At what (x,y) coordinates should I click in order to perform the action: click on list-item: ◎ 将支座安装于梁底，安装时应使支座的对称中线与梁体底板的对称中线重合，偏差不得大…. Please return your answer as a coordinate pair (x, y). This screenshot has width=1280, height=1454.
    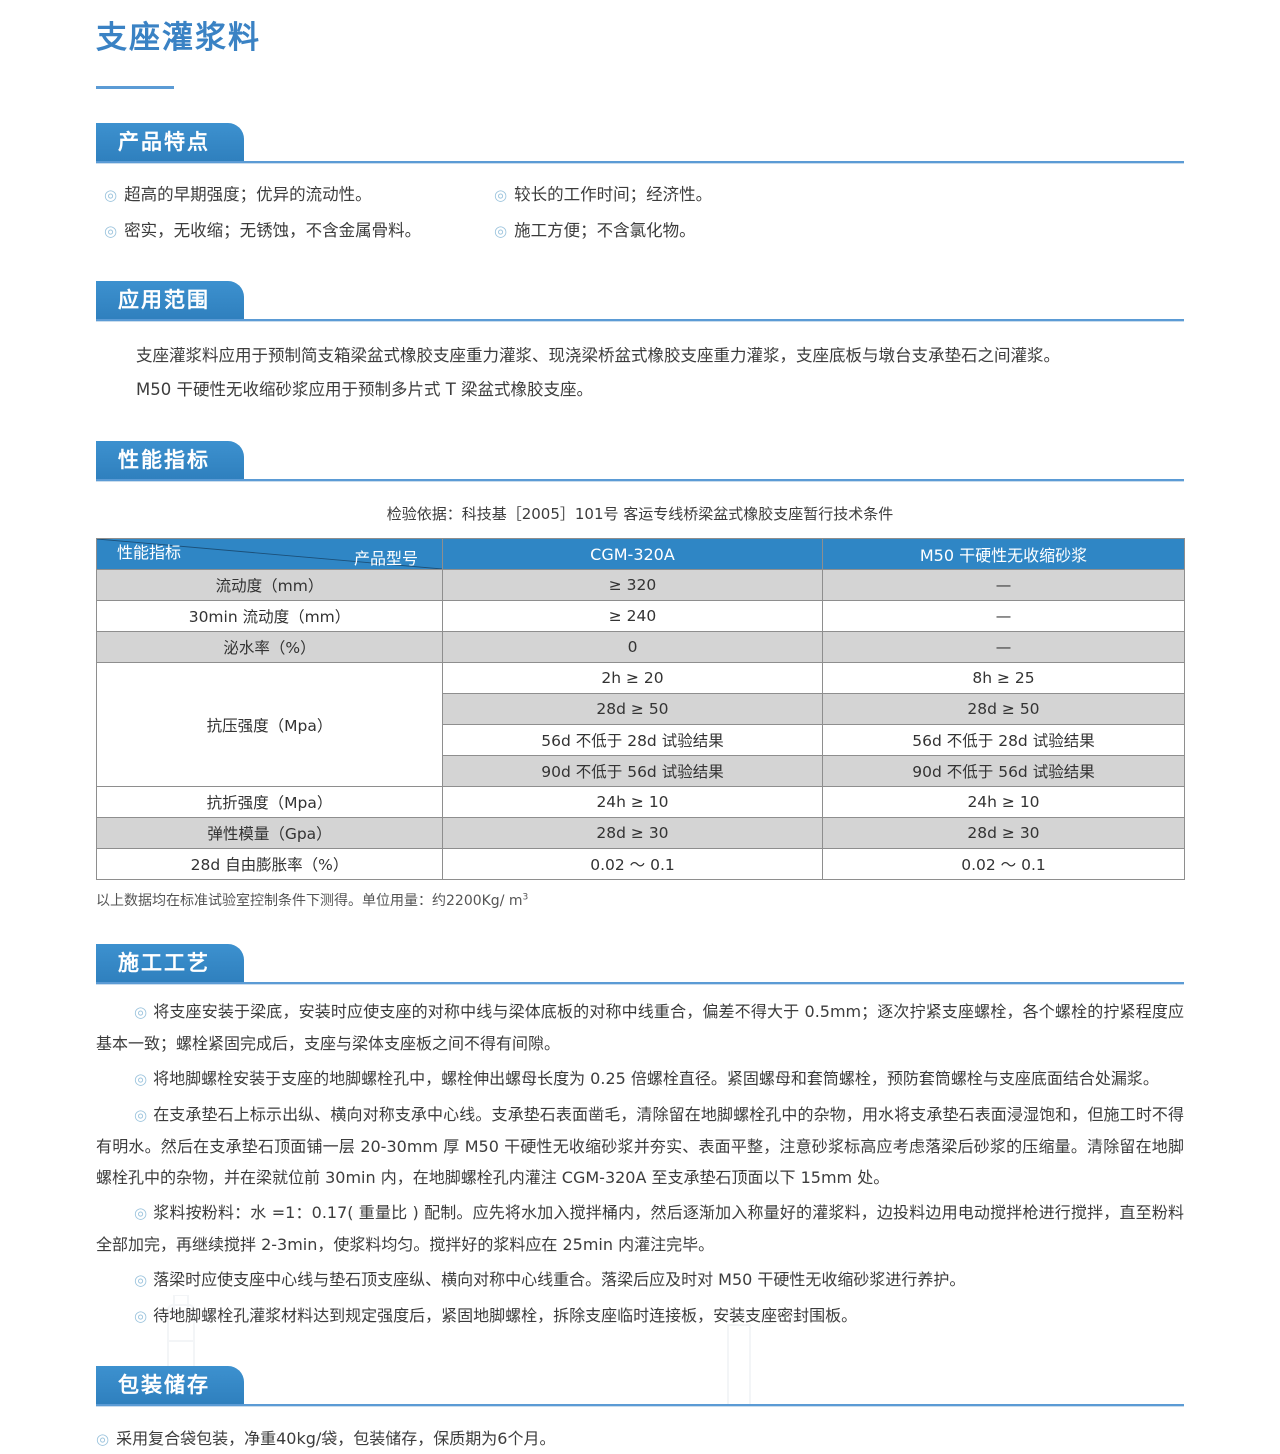
    Looking at the image, I should click on (640, 1027).